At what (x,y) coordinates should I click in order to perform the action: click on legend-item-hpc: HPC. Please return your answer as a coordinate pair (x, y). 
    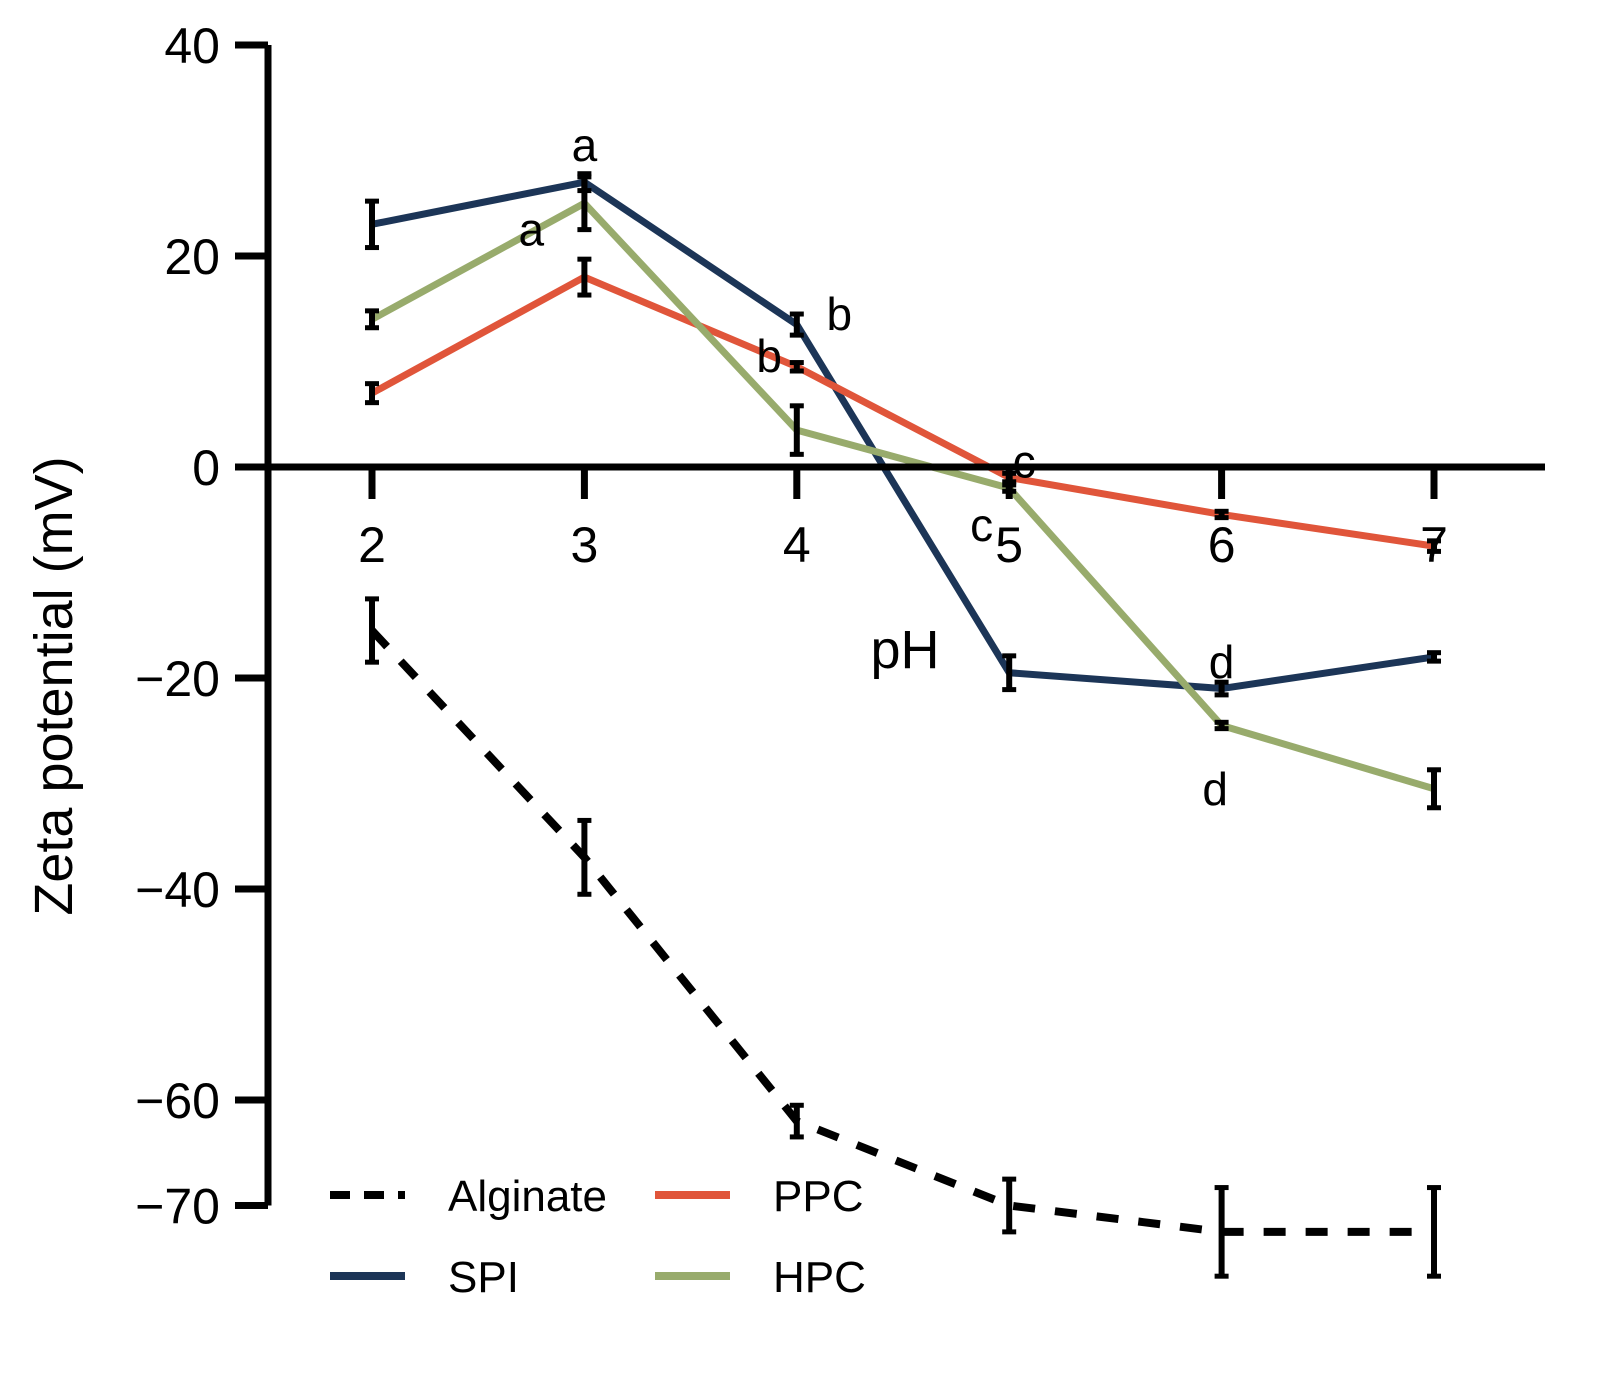
    Looking at the image, I should click on (760, 1277).